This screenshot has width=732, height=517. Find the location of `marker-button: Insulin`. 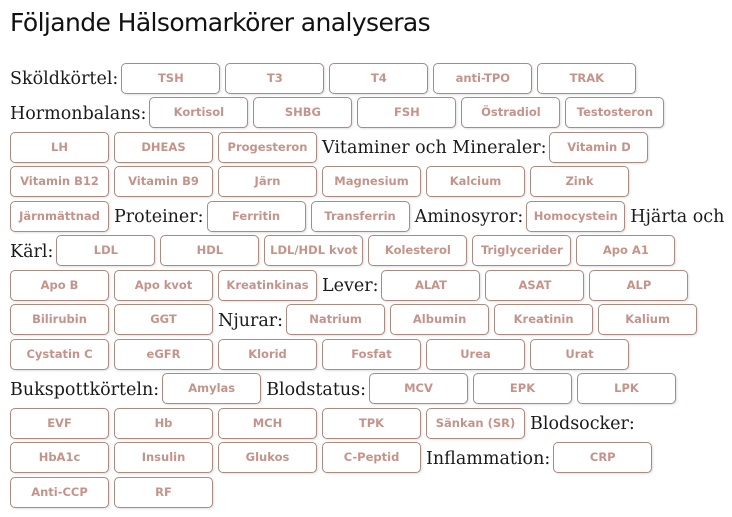

marker-button: Insulin is located at coordinates (163, 457).